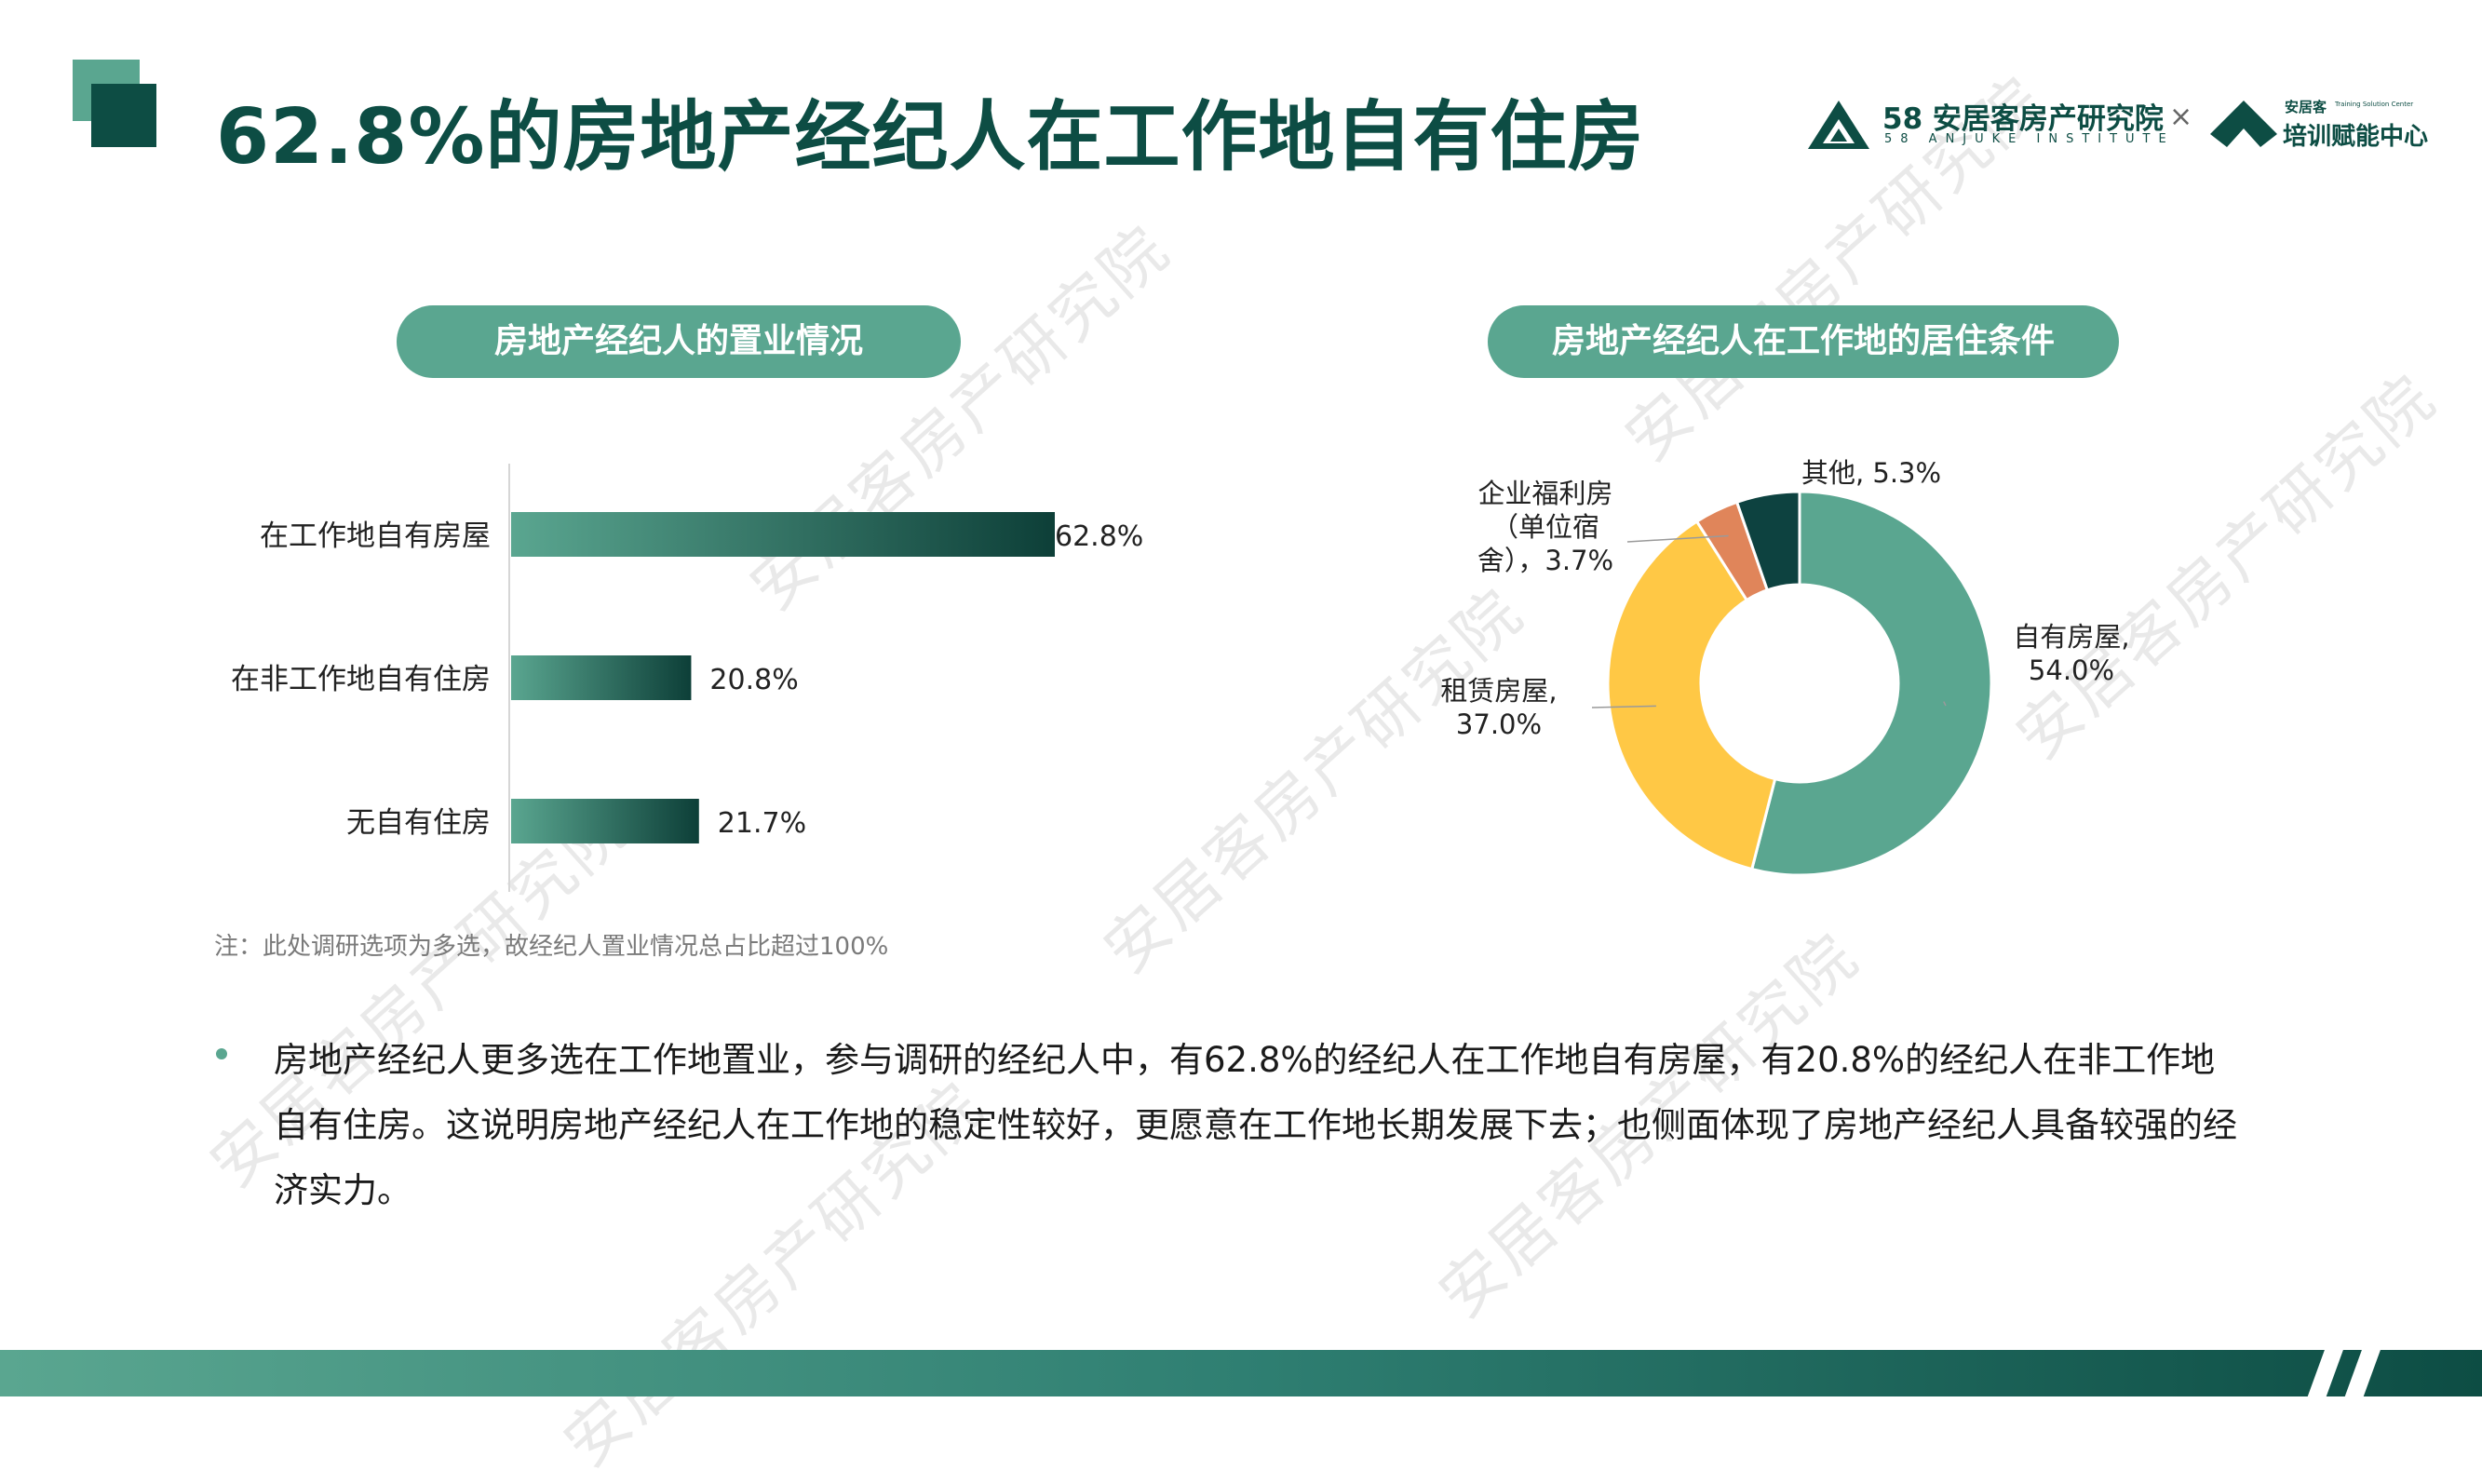 Image resolution: width=2482 pixels, height=1484 pixels. I want to click on left-chart-title: 房地产经纪人的置业情况, so click(679, 341).